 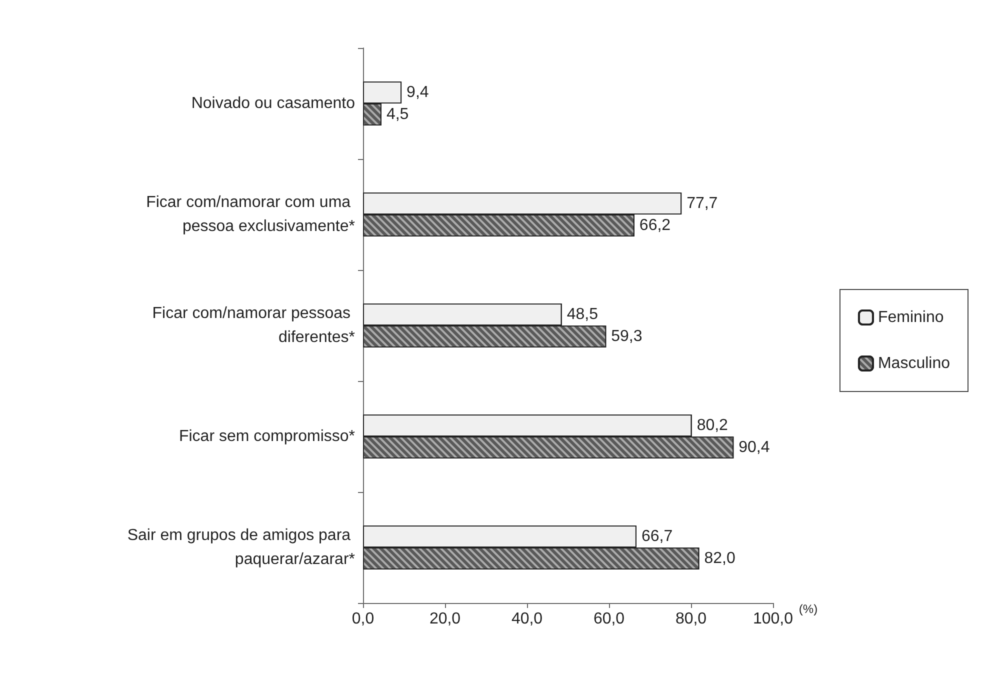 I want to click on x-tick-label: 100,0, so click(x=773, y=619).